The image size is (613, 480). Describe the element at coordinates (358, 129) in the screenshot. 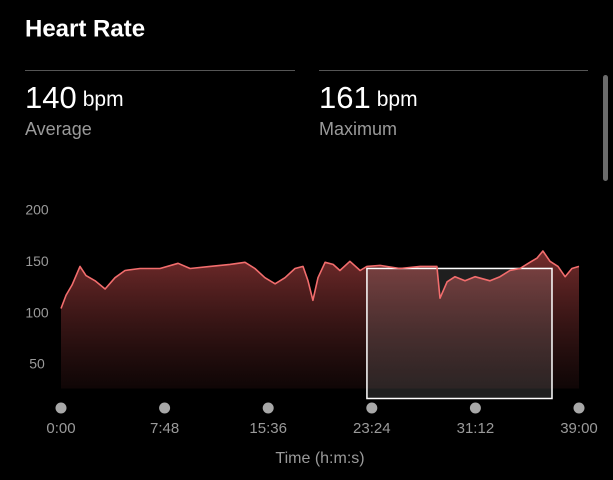

I see `stat-label: Maximum` at that location.